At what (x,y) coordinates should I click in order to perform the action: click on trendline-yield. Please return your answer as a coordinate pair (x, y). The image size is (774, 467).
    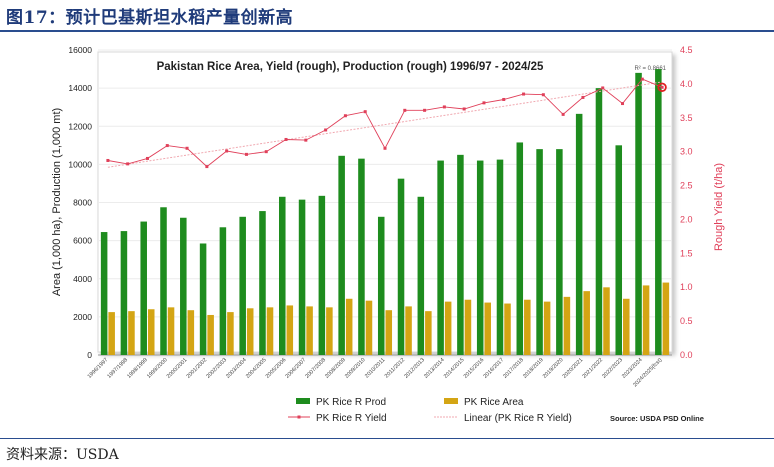
    Looking at the image, I should click on (385, 124).